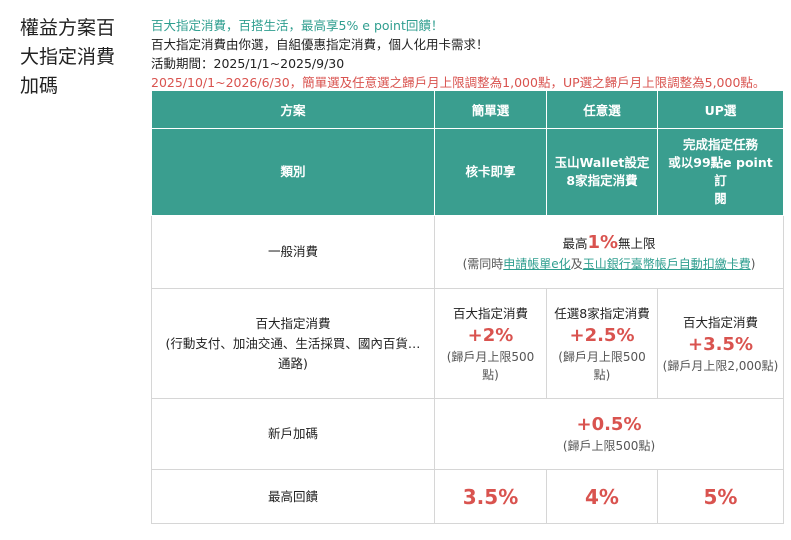 This screenshot has width=791, height=540. Describe the element at coordinates (720, 365) in the screenshot. I see `designated-up-cap: (歸戶月上限2,000點)` at that location.